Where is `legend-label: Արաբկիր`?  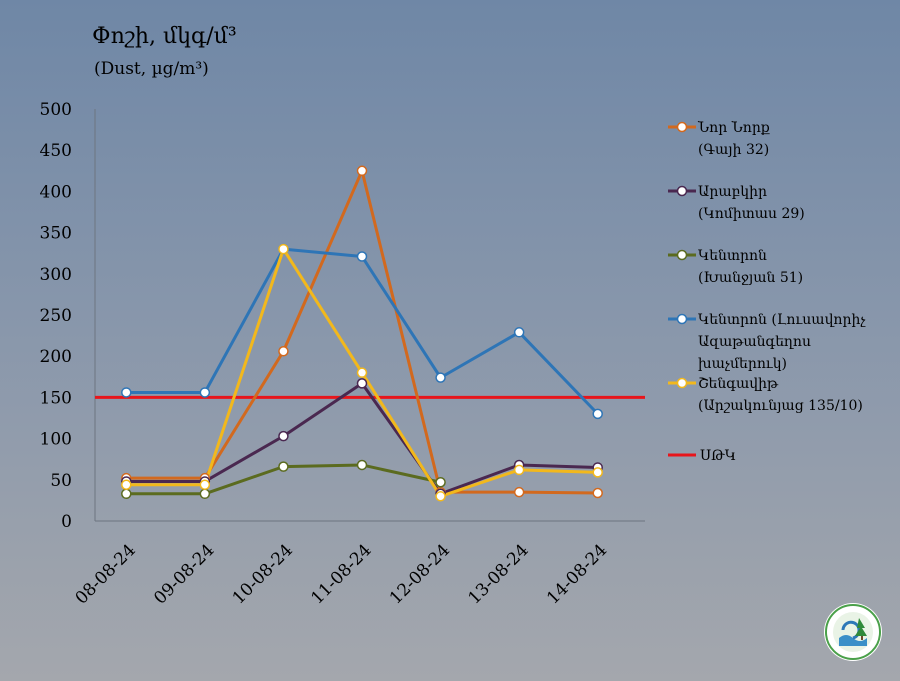 legend-label: Արաբկիր is located at coordinates (732, 192).